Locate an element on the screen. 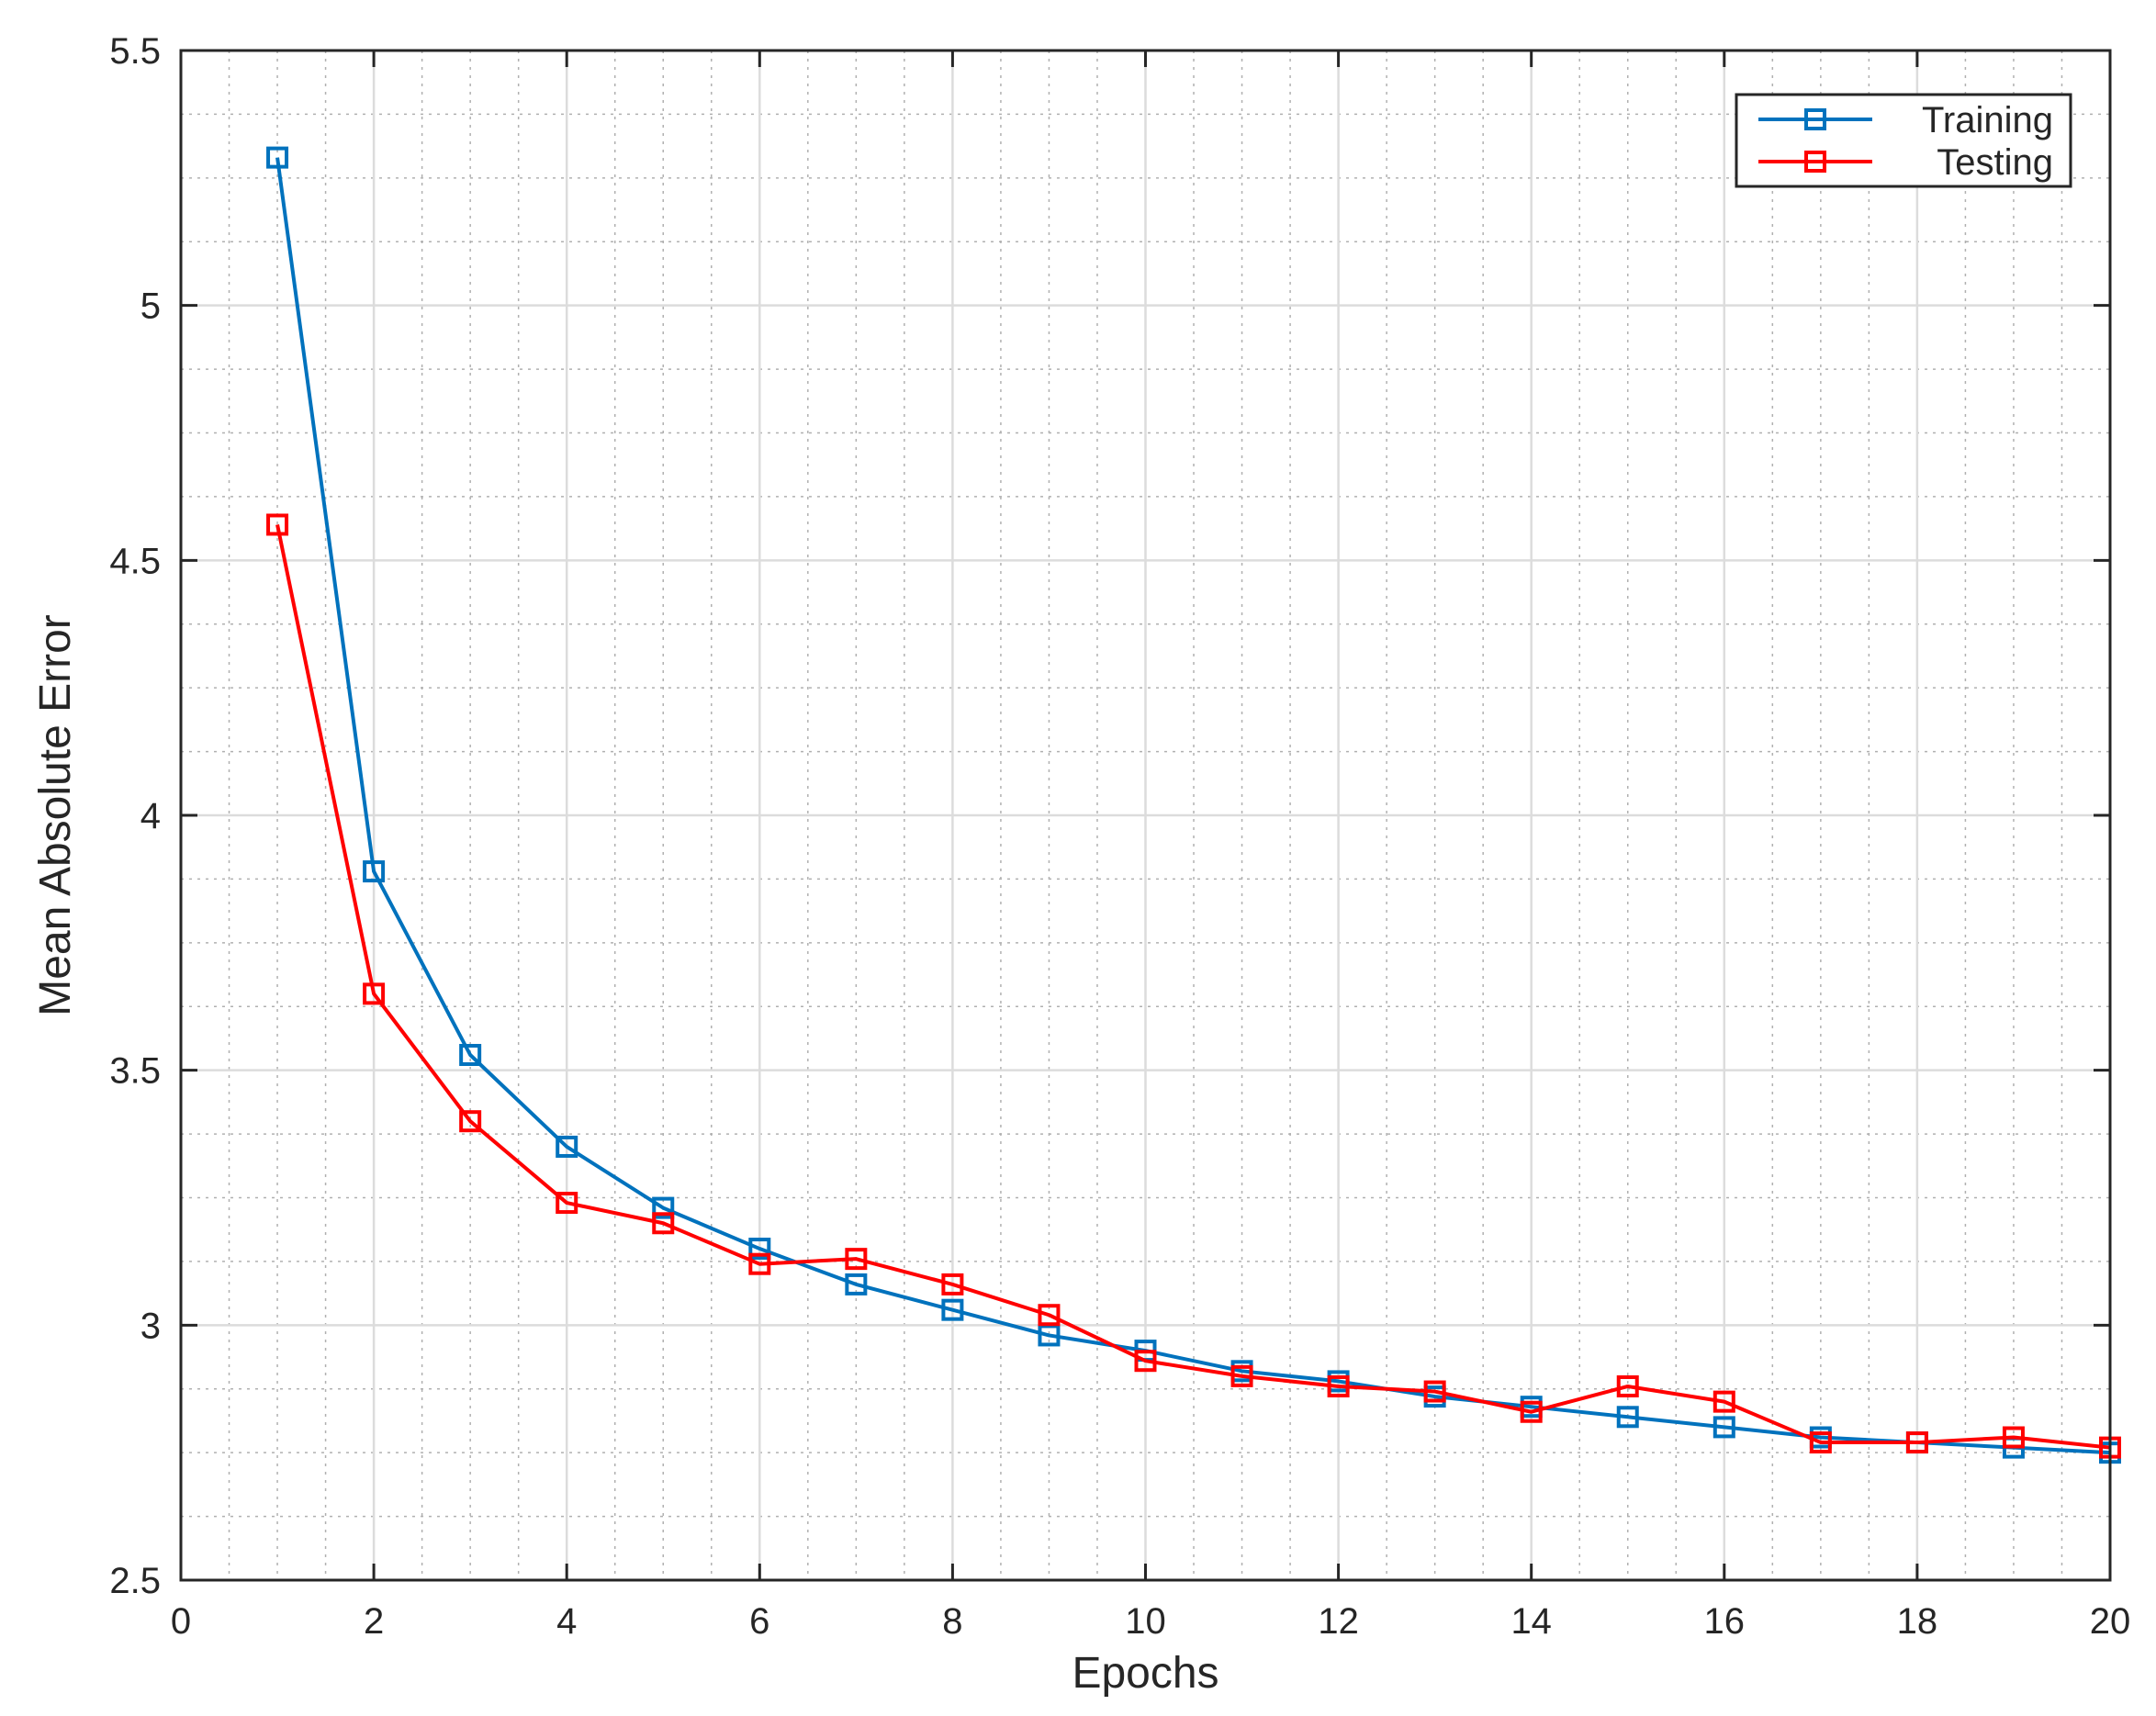  legend: Training Testing is located at coordinates (1903, 140).